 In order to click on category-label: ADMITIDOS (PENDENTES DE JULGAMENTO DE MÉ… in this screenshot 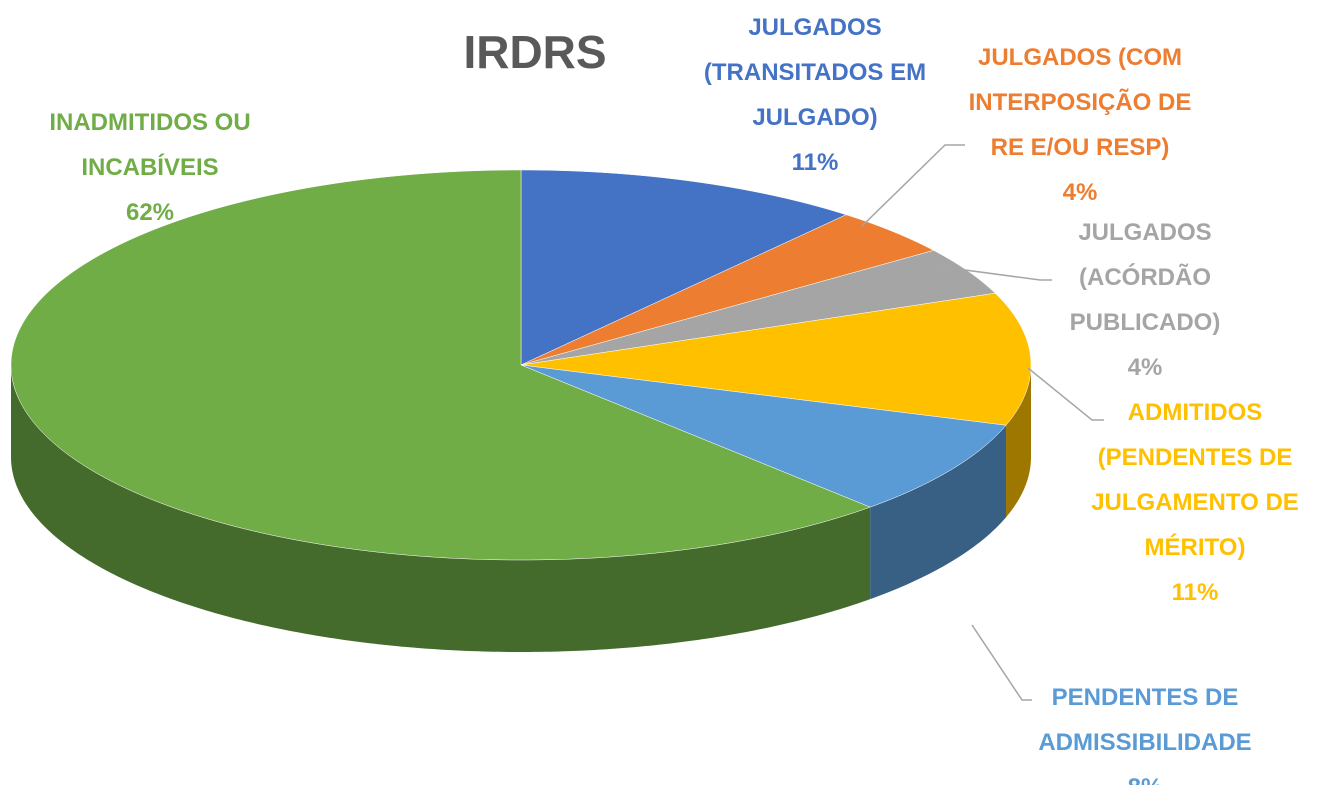, I will do `click(1195, 480)`.